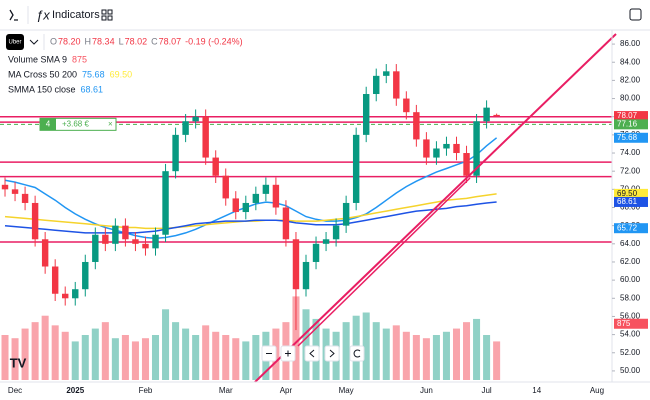 This screenshot has height=400, width=650. What do you see at coordinates (630, 170) in the screenshot?
I see `y-tick-label: 72.00` at bounding box center [630, 170].